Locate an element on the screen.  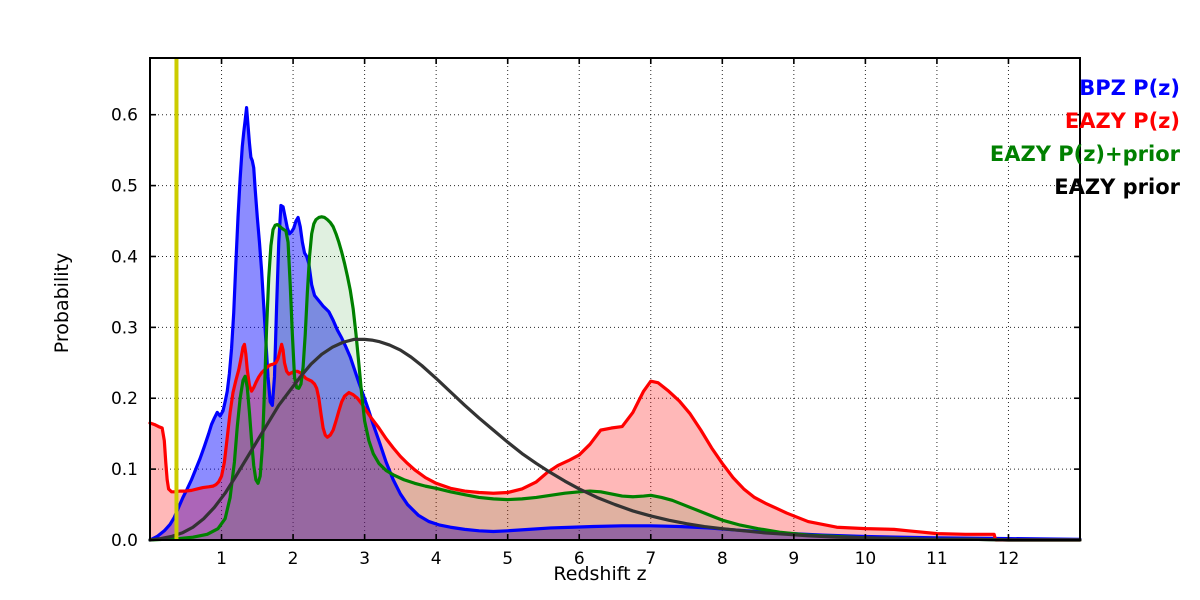
x-axis-label: Redshift z is located at coordinates (600, 574).